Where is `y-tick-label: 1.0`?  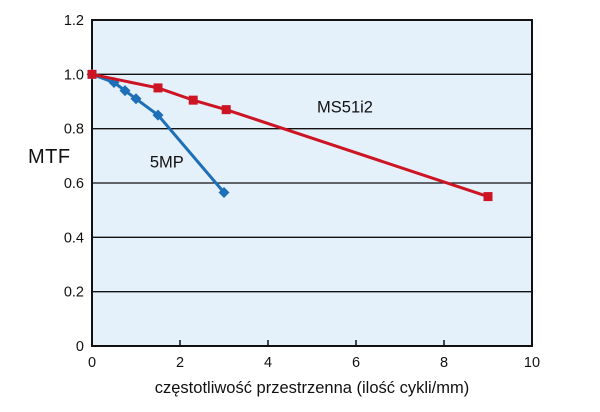
y-tick-label: 1.0 is located at coordinates (74, 75).